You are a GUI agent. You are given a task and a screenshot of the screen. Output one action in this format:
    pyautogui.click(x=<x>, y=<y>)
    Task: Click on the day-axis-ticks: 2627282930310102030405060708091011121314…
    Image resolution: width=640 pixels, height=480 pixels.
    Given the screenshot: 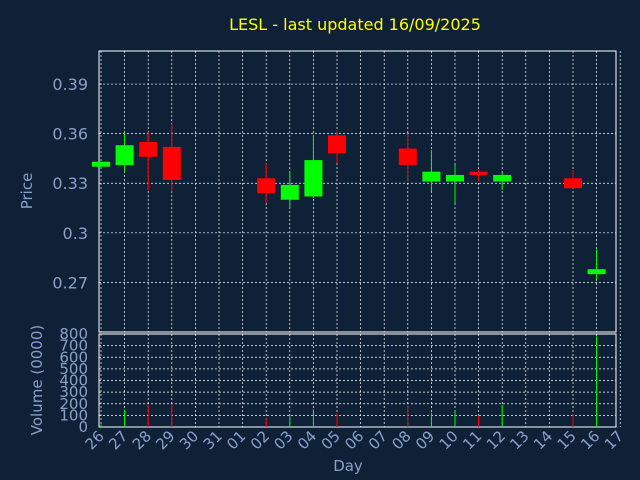 What is the action you would take?
    pyautogui.click(x=354, y=440)
    